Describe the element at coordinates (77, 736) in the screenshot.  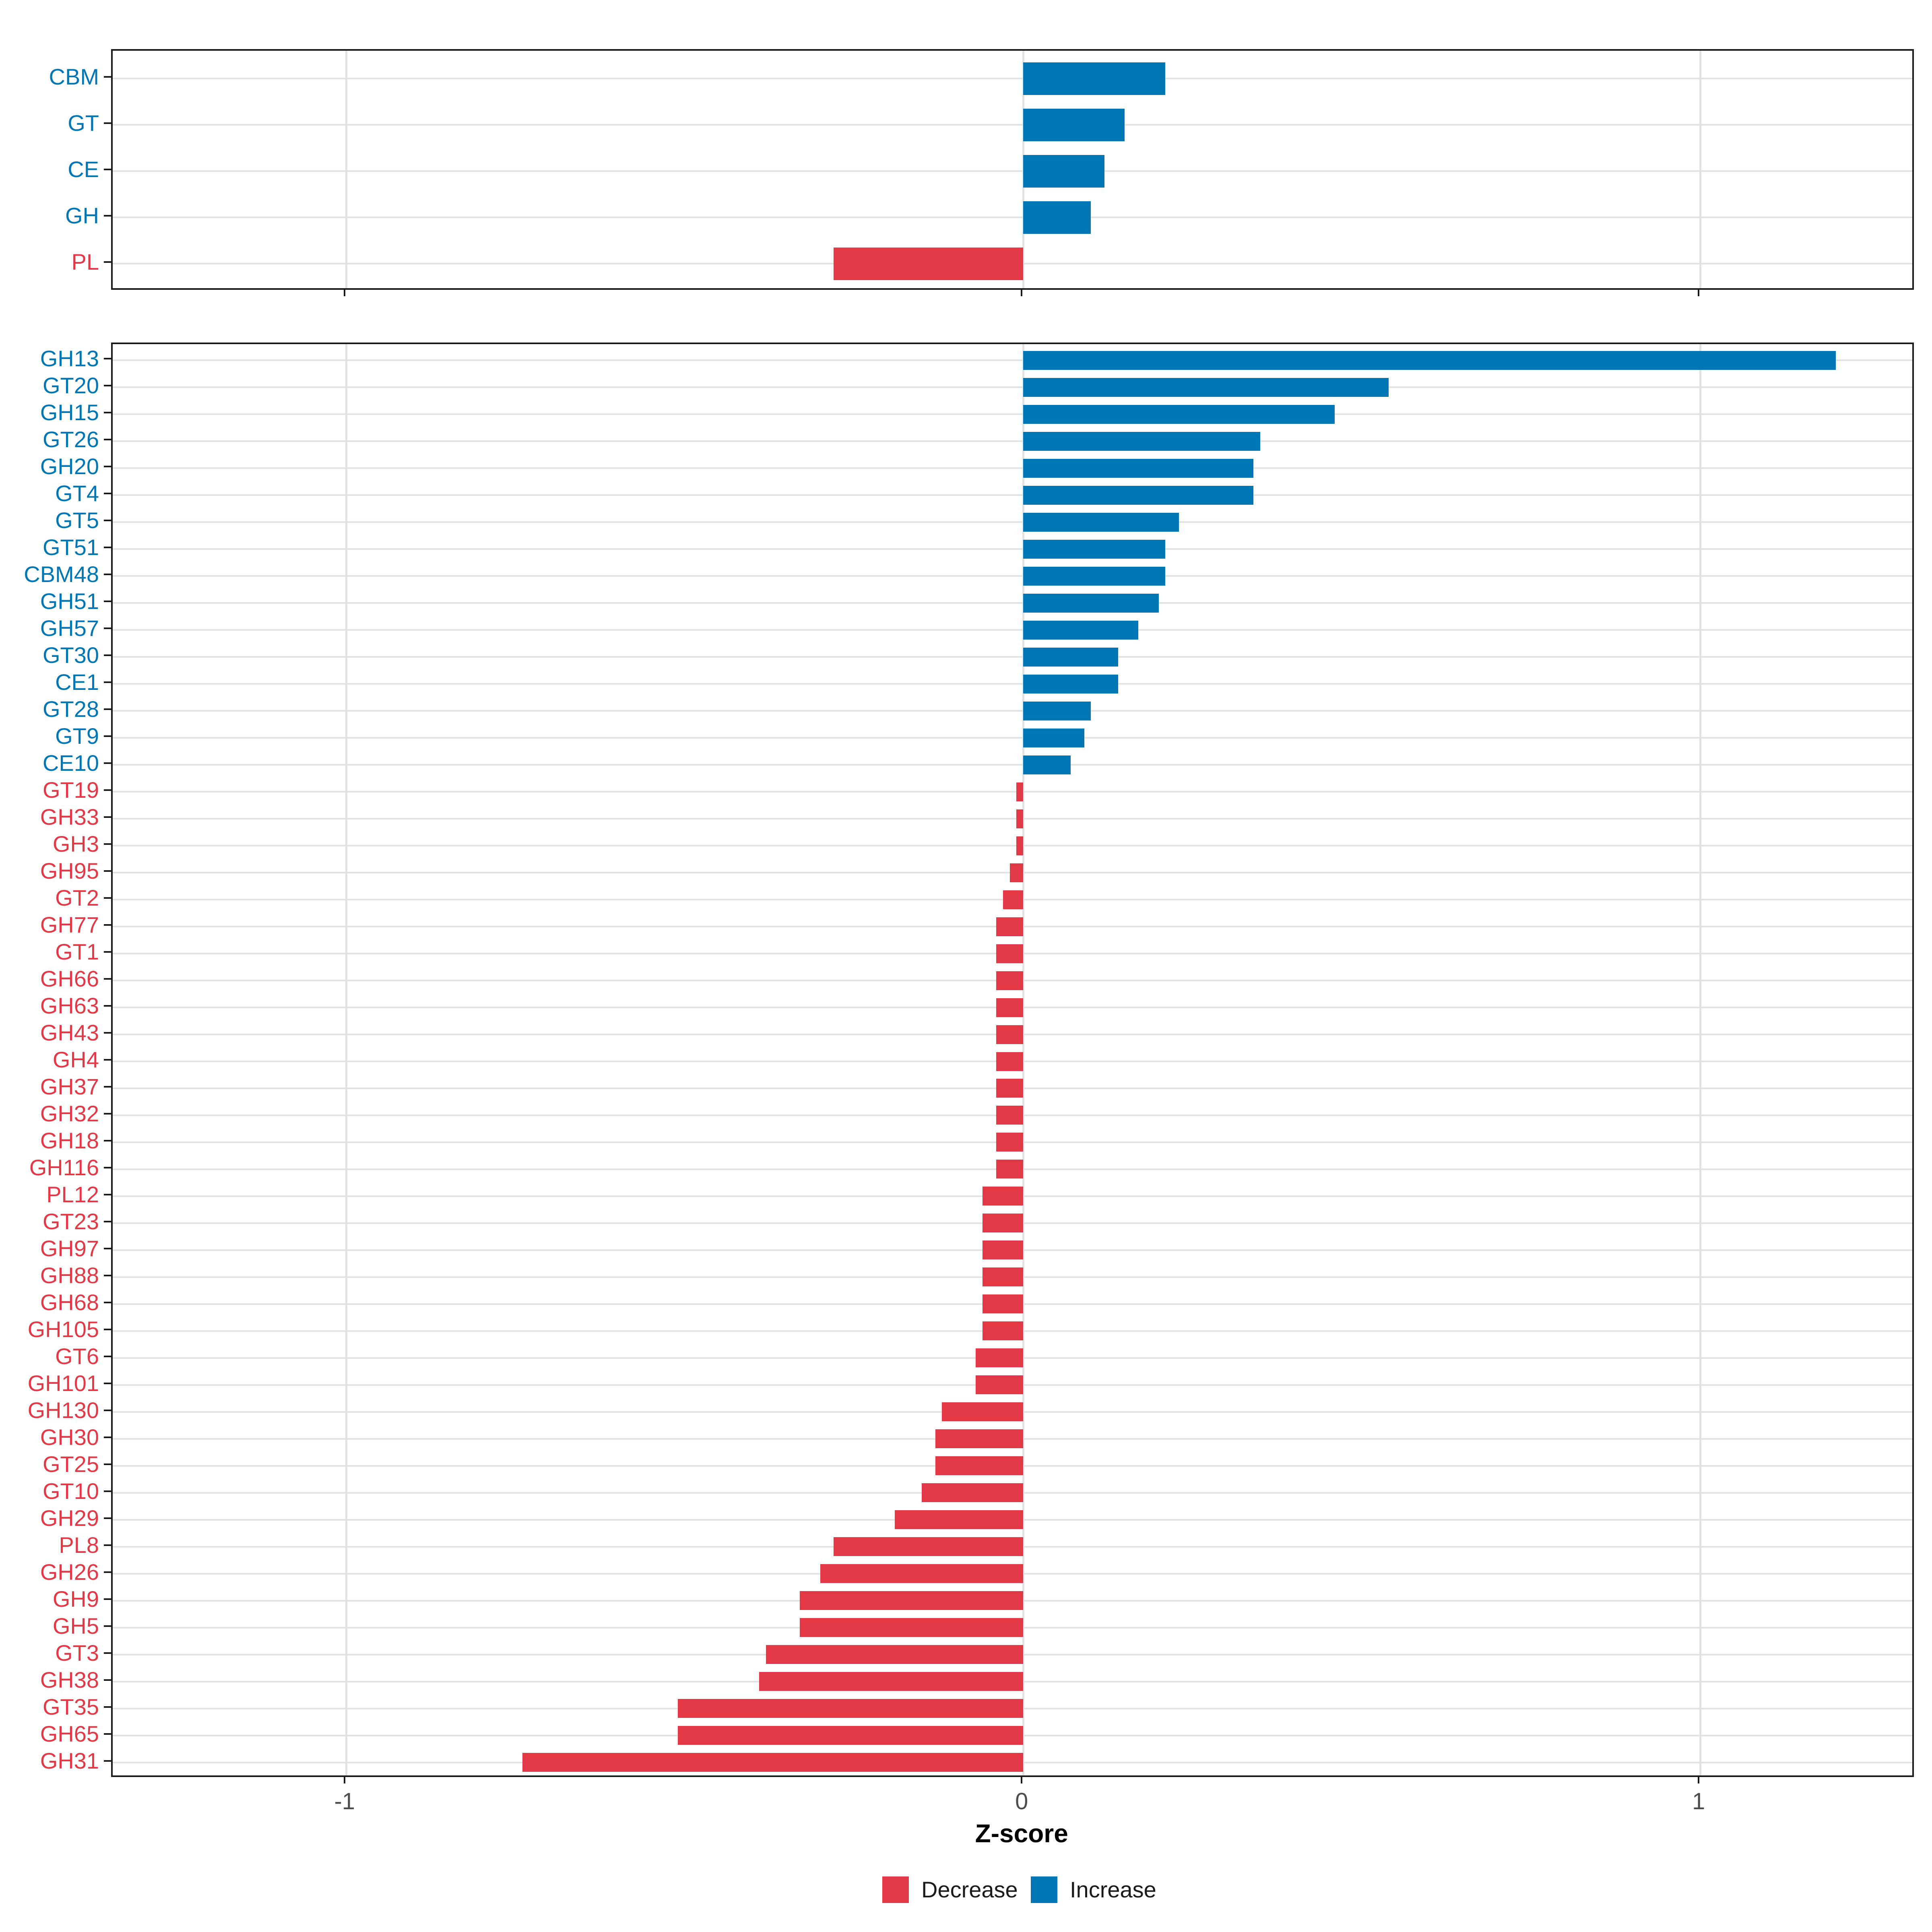
I see `y-axis-label-GT9: GT9` at that location.